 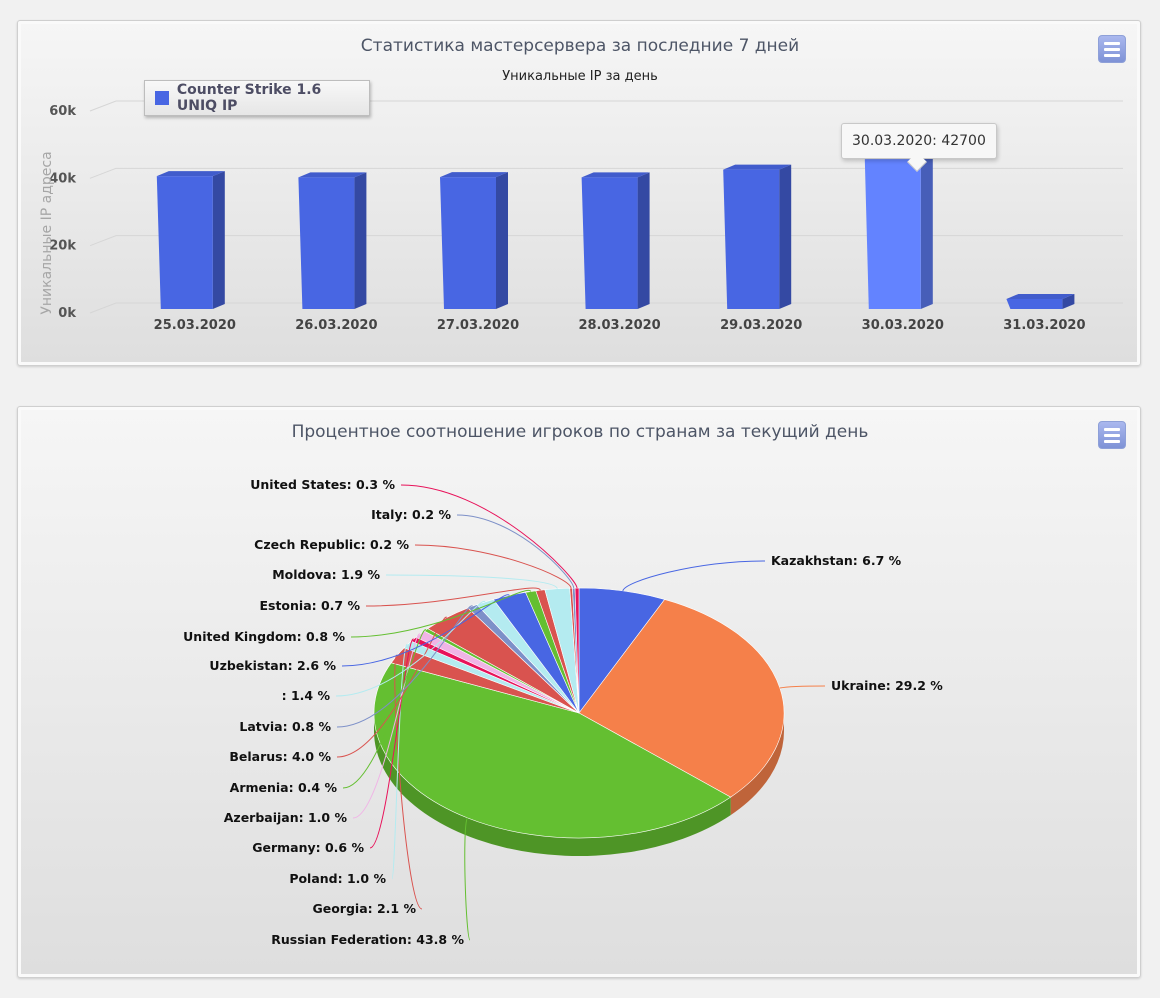 I want to click on legend-item-counter-strike: Counter Strike 1.6 UNIQ IP, so click(x=257, y=98).